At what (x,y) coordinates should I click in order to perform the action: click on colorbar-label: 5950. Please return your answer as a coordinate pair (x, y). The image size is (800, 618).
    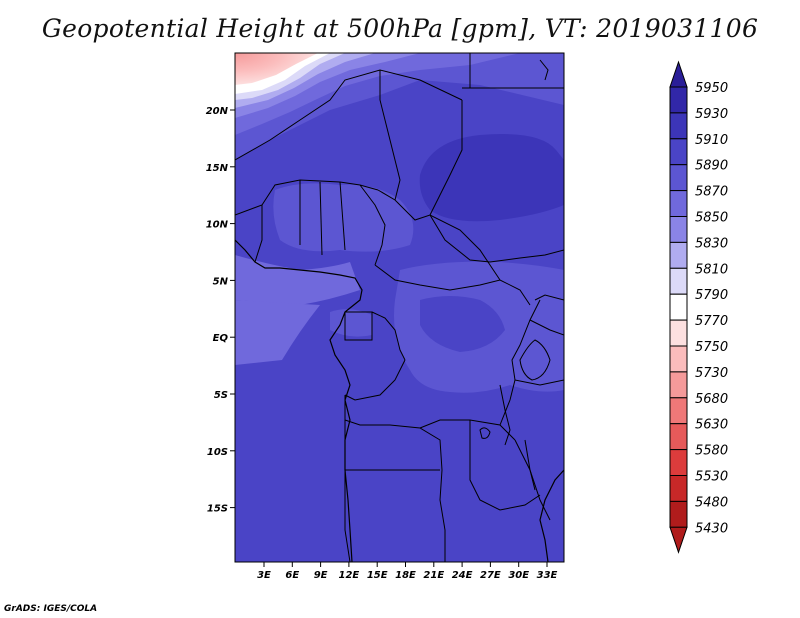
    Looking at the image, I should click on (711, 88).